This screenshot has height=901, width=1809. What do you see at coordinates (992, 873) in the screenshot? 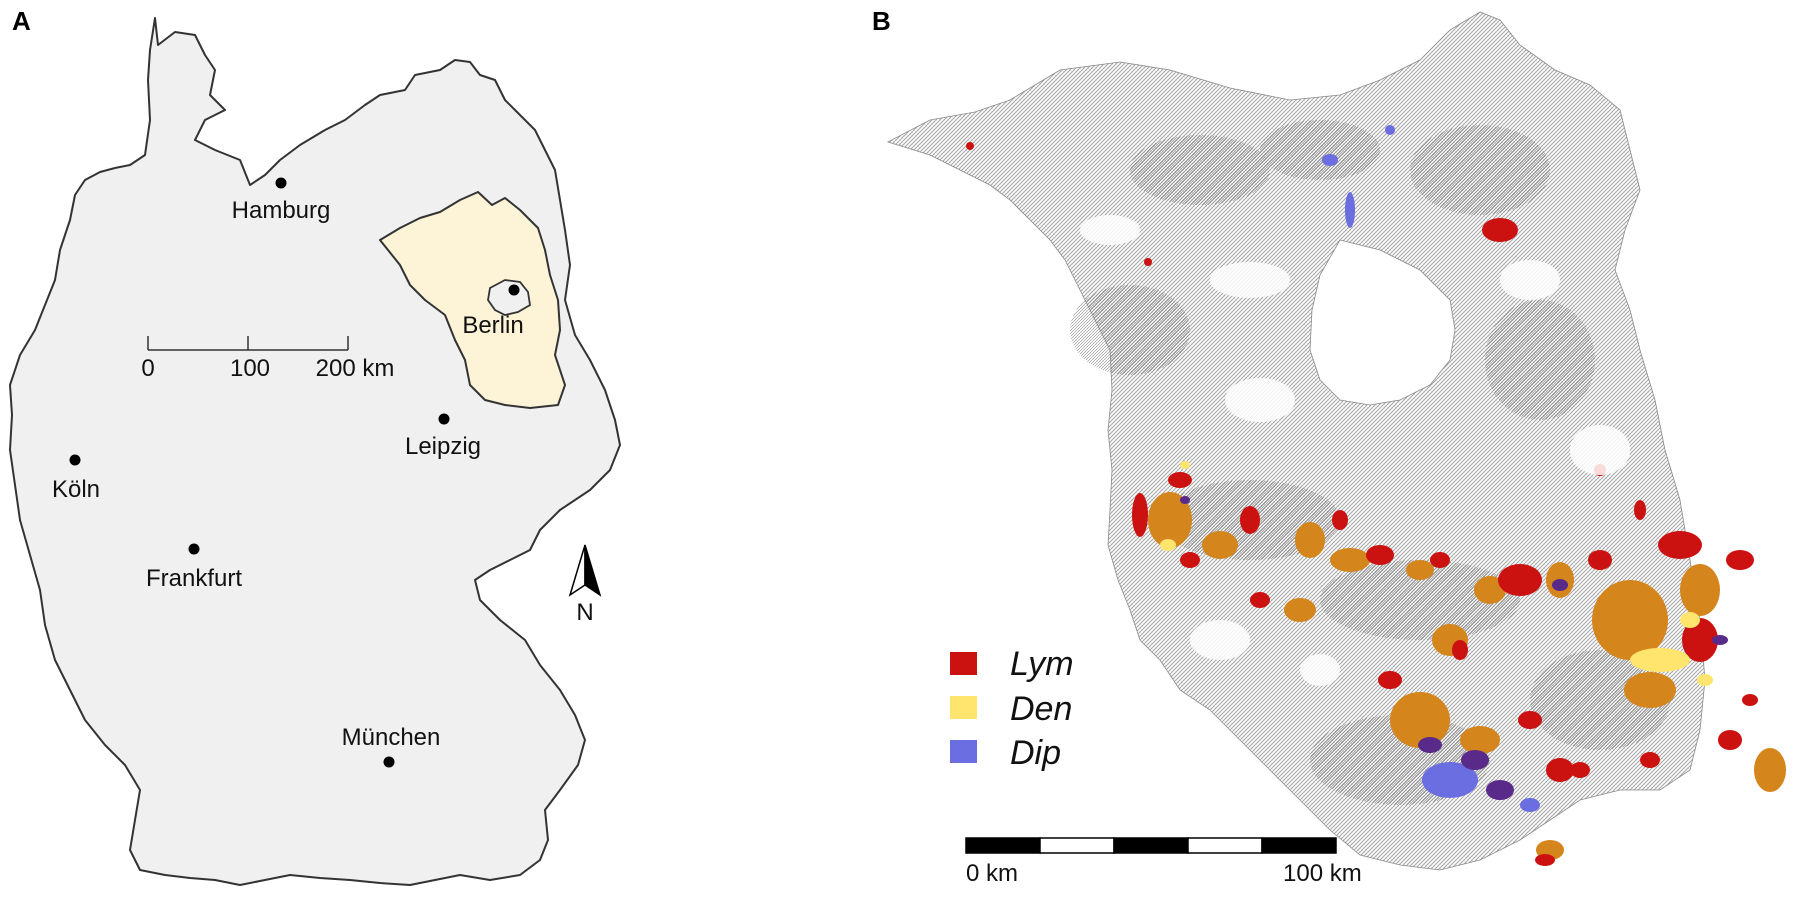
I see `scale-start-label: 0 km` at bounding box center [992, 873].